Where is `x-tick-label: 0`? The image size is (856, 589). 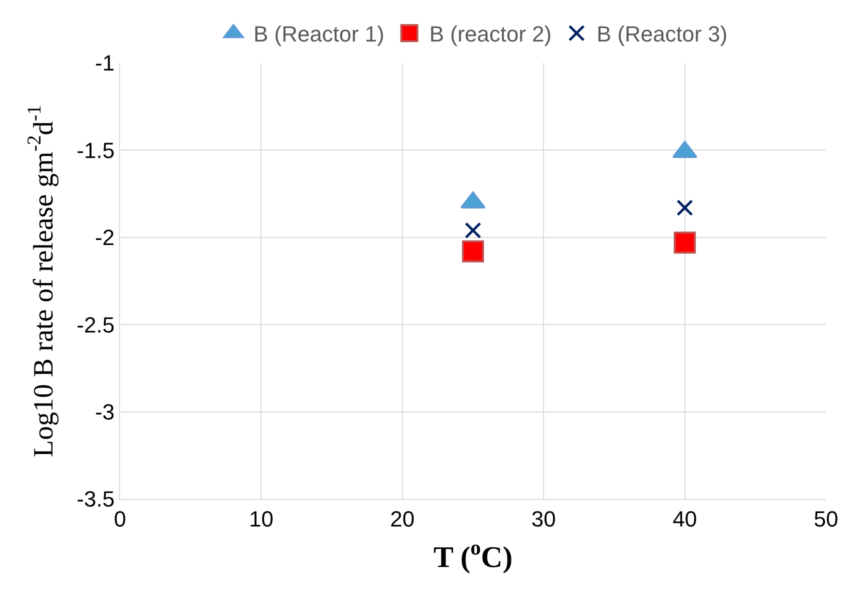 x-tick-label: 0 is located at coordinates (120, 519).